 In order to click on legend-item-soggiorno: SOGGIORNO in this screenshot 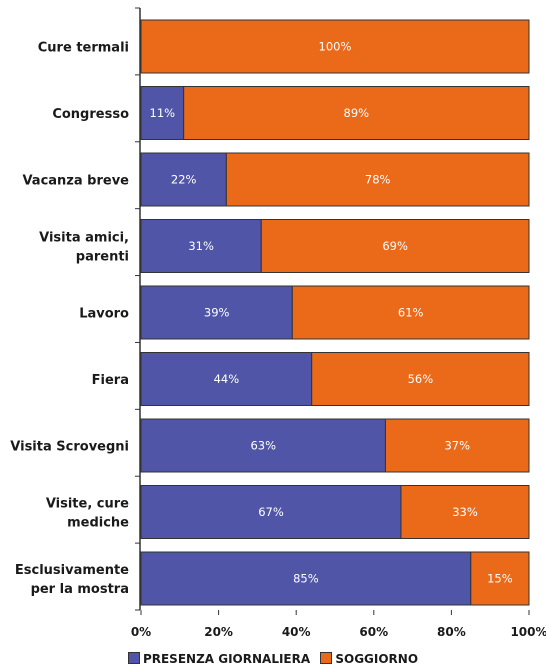, I will do `click(369, 659)`.